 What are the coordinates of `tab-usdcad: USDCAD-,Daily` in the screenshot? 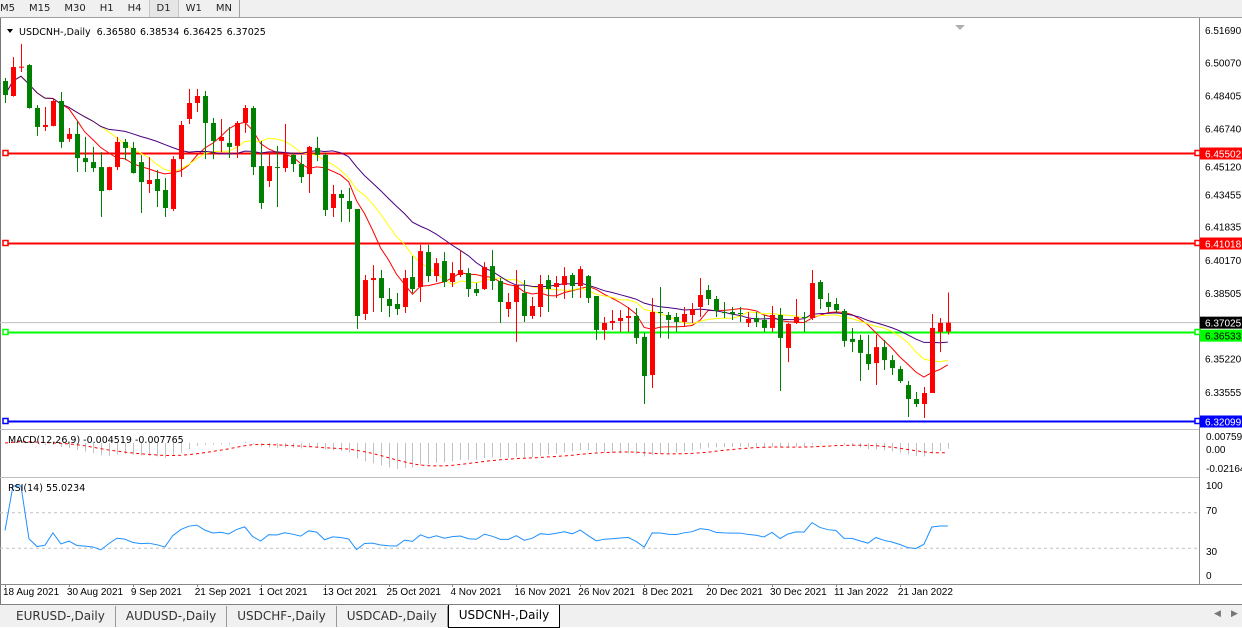 It's located at (392, 616).